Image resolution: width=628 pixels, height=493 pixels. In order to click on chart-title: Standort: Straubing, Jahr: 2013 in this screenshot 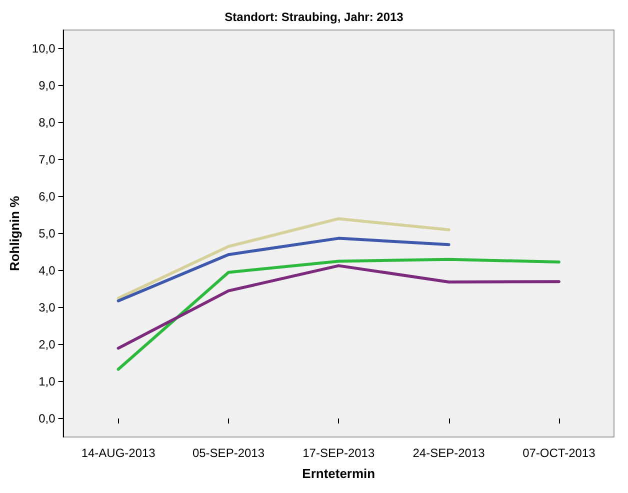, I will do `click(314, 17)`.